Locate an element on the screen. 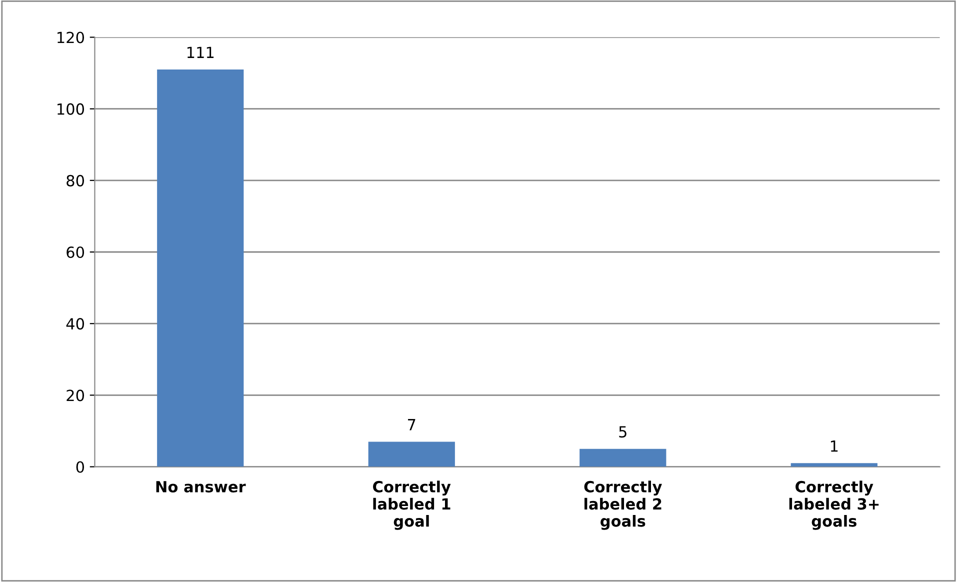  y-tick-label: 100 is located at coordinates (71, 109).